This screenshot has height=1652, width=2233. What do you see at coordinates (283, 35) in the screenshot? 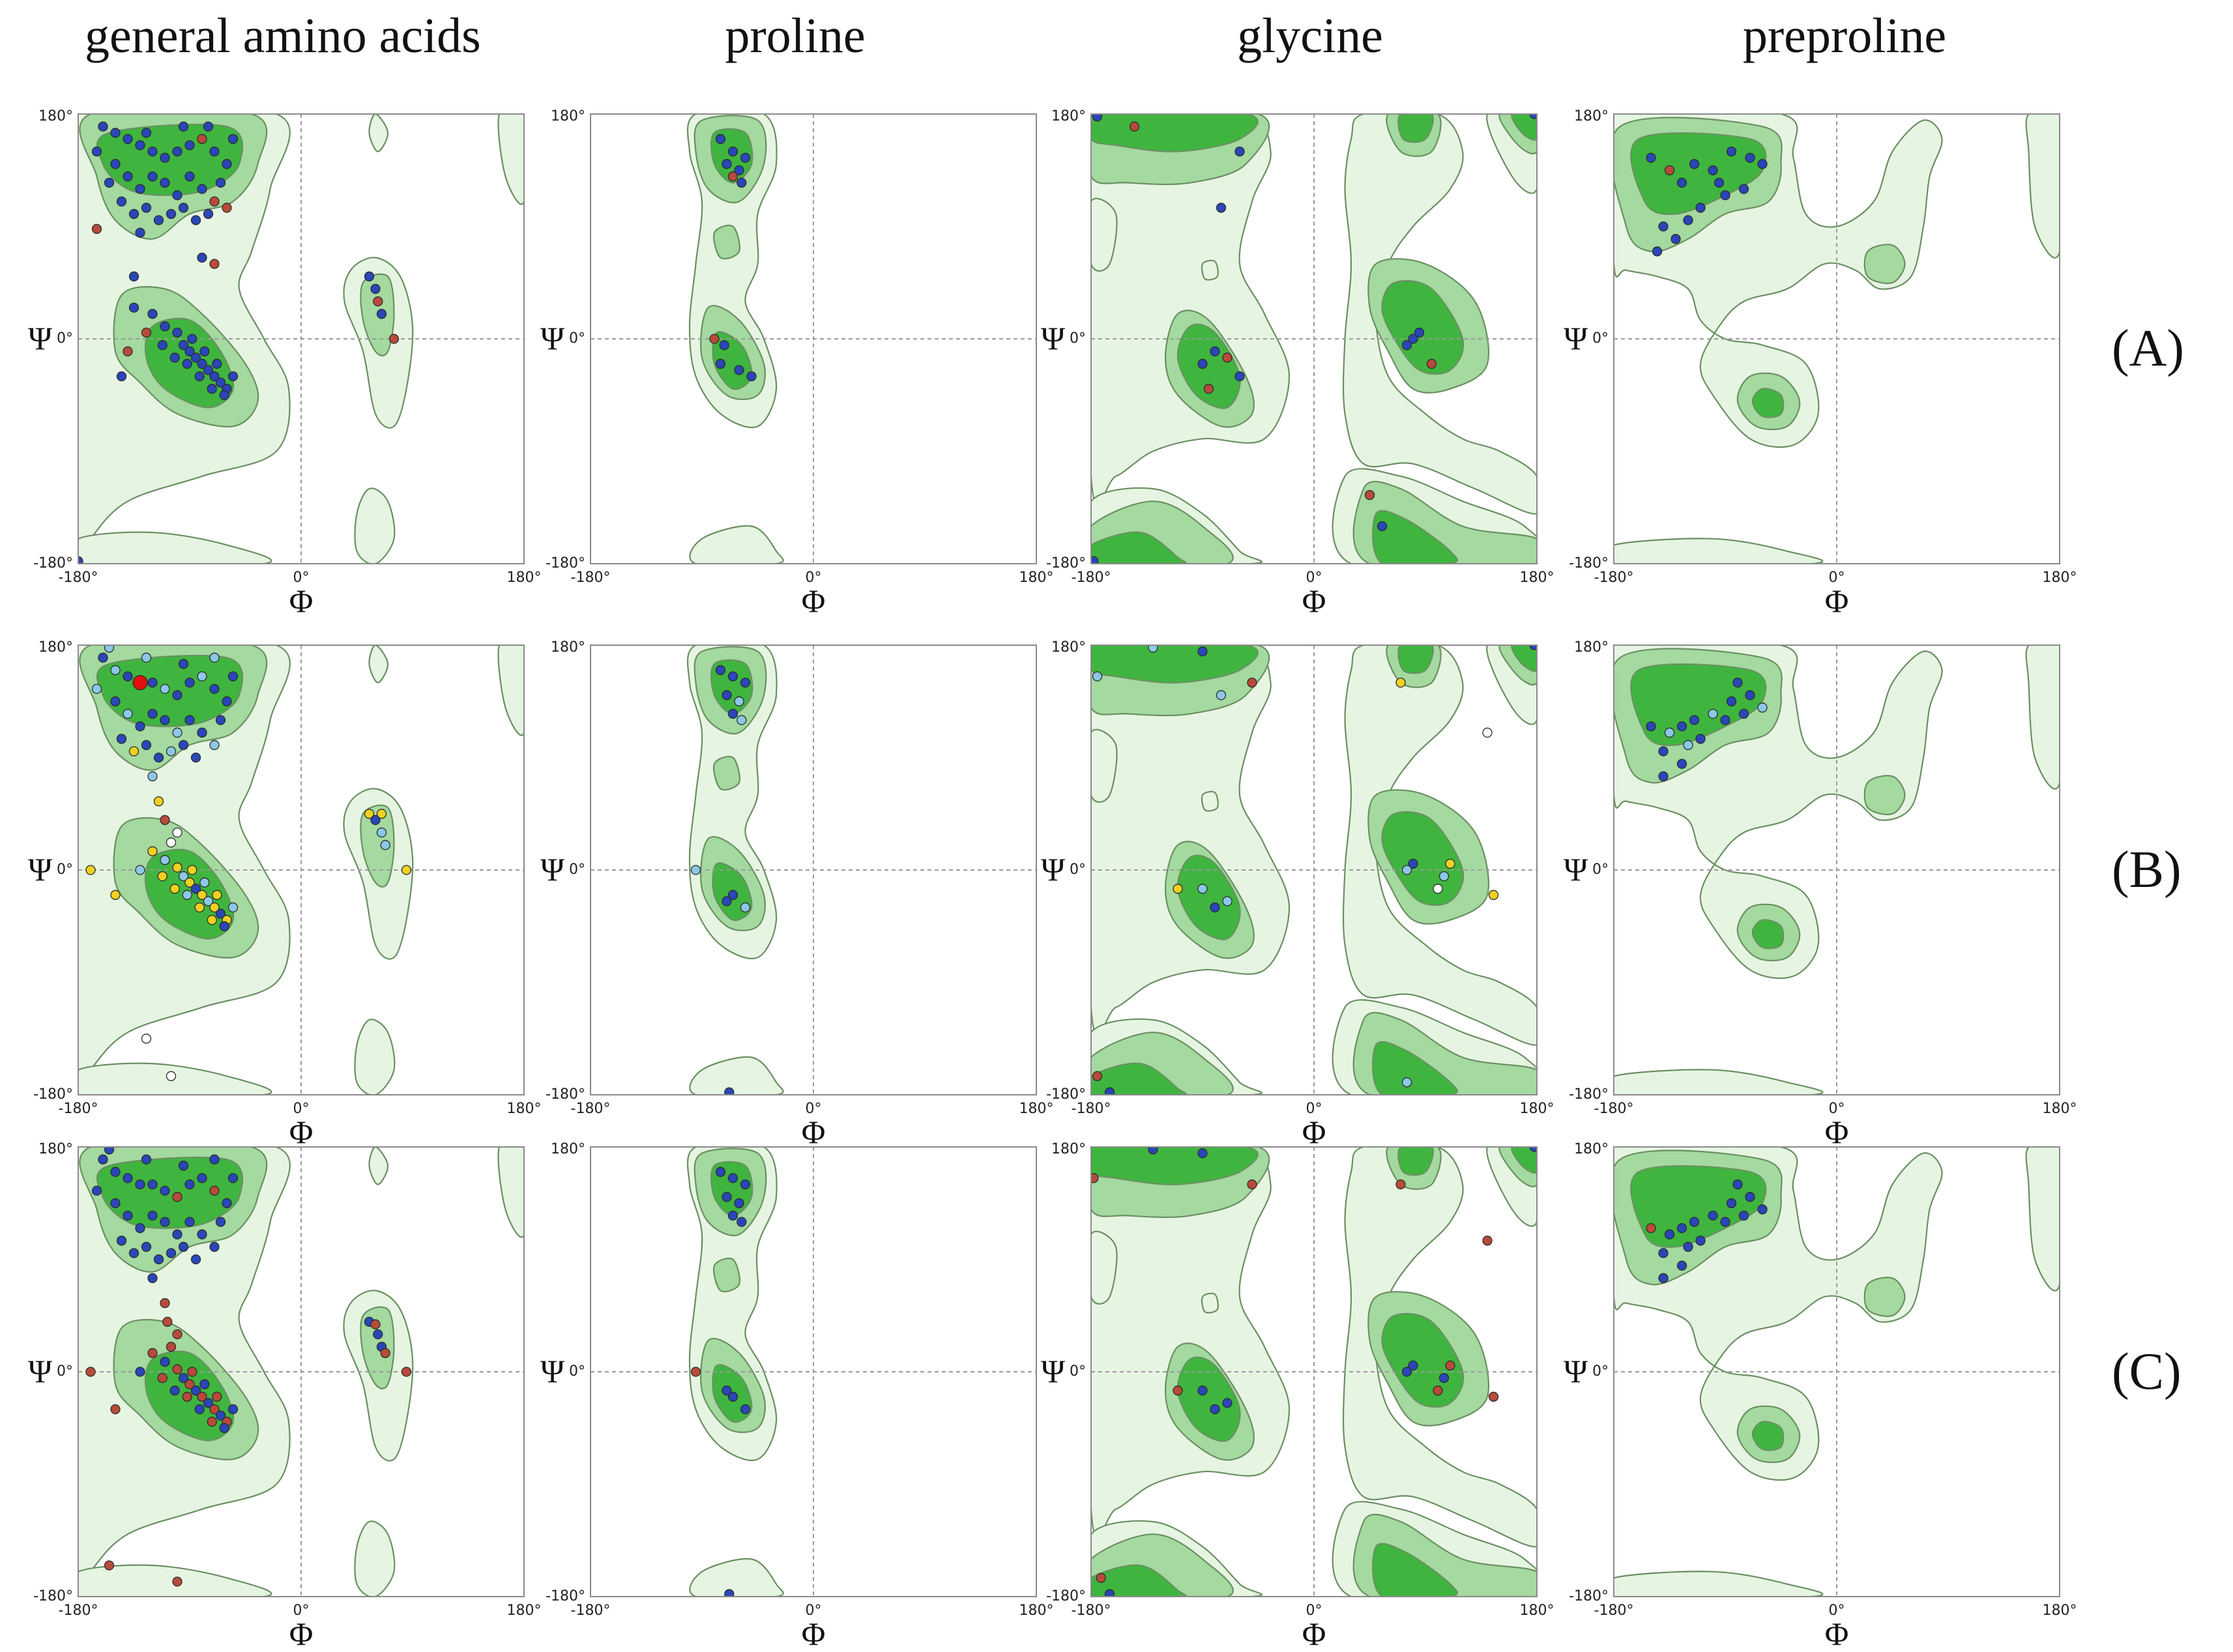
I see `column-title-general: general amino acids` at bounding box center [283, 35].